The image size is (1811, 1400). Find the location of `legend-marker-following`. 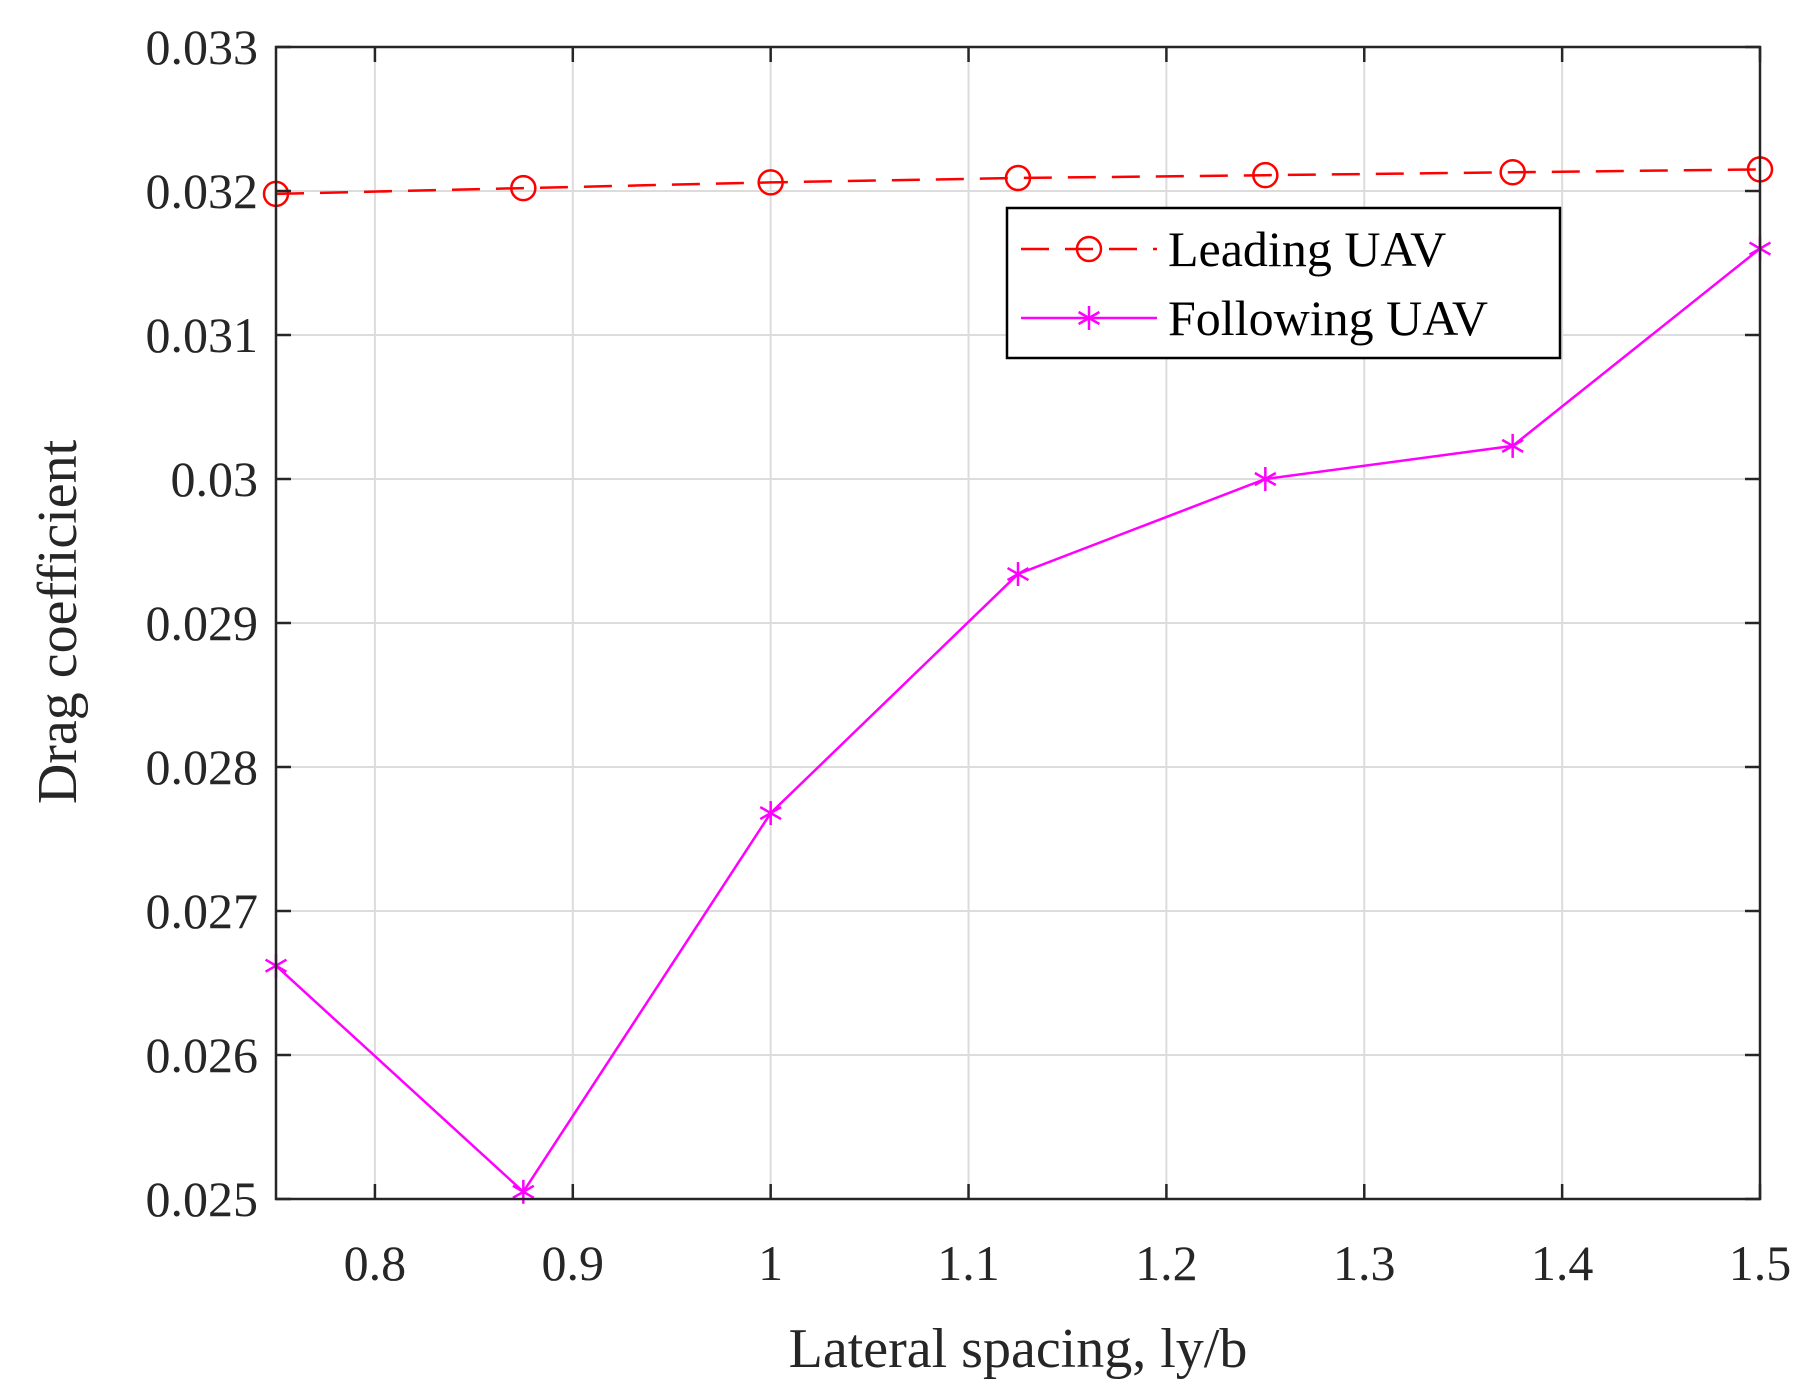

legend-marker-following is located at coordinates (1089, 318).